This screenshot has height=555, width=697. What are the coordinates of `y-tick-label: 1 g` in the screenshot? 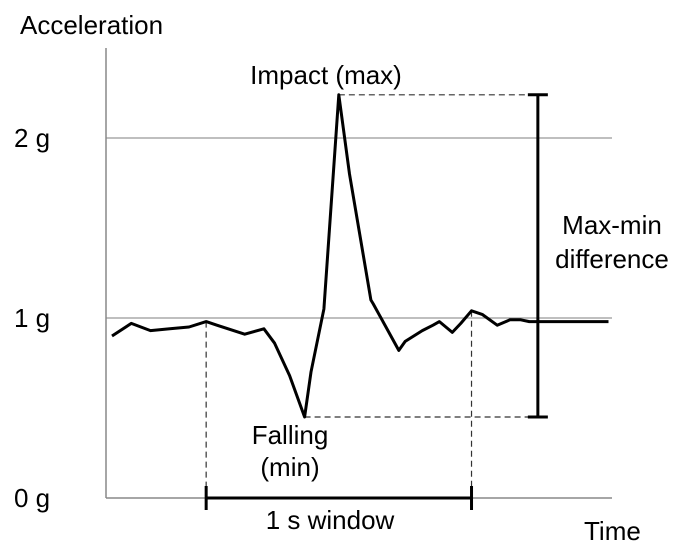 It's located at (32, 318).